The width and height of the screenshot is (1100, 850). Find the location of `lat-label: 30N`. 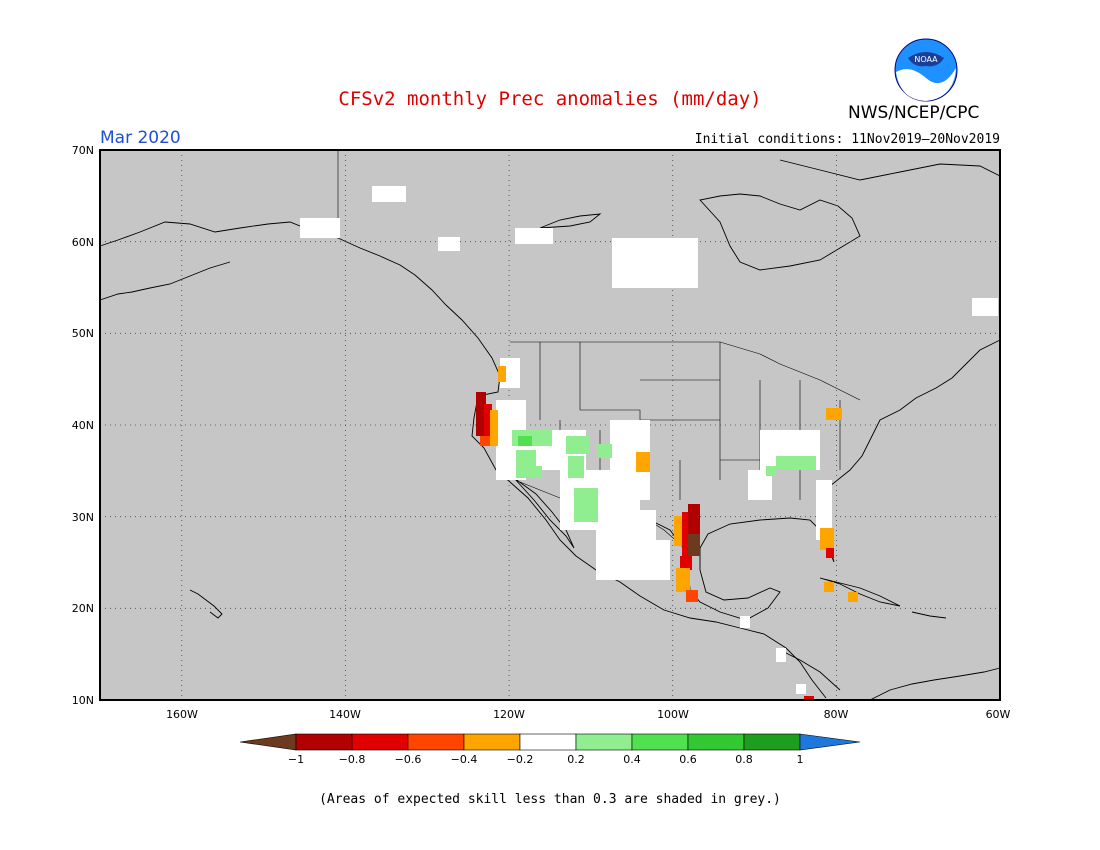

lat-label: 30N is located at coordinates (83, 517).